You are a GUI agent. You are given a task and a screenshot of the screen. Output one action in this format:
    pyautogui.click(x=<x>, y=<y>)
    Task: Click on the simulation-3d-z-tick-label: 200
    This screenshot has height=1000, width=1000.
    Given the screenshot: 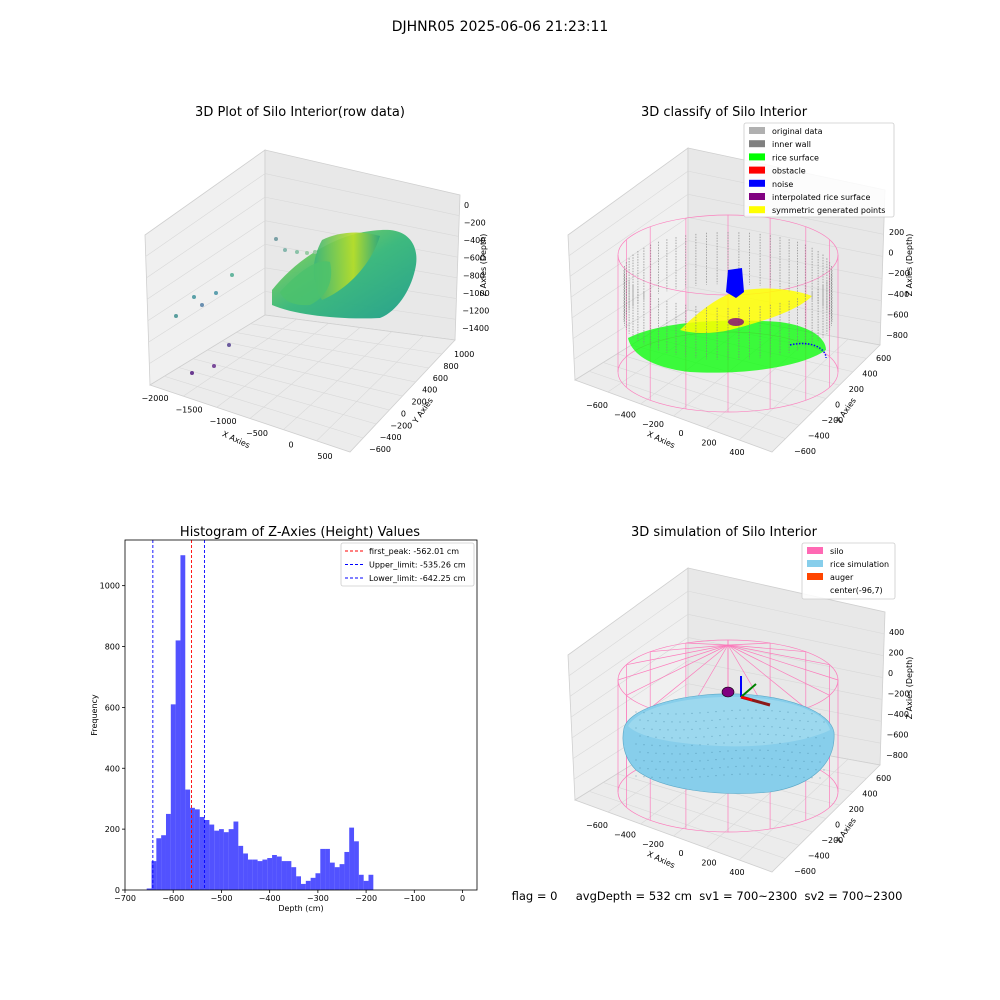 What is the action you would take?
    pyautogui.click(x=896, y=653)
    